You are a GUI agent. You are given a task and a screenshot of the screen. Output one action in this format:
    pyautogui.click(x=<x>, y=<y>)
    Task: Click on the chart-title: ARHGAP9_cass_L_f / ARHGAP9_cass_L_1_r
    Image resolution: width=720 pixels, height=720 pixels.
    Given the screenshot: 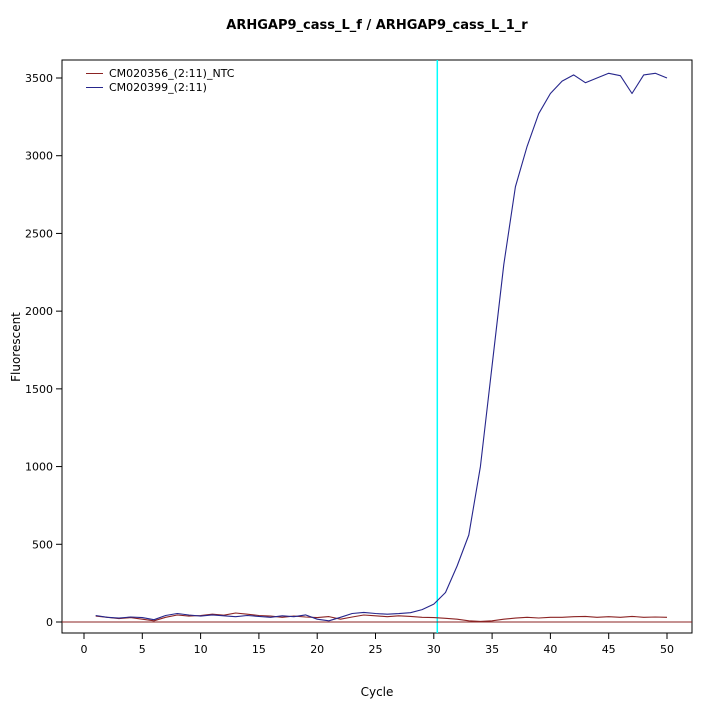 What is the action you would take?
    pyautogui.click(x=377, y=25)
    